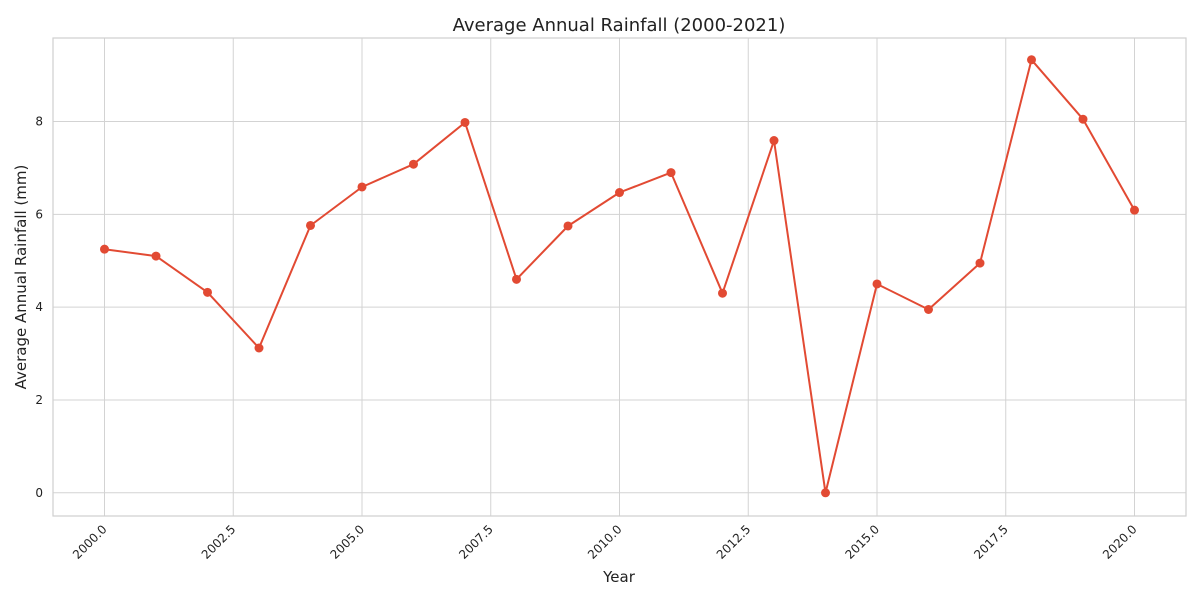  What do you see at coordinates (39, 214) in the screenshot?
I see `y-tick-label: 6` at bounding box center [39, 214].